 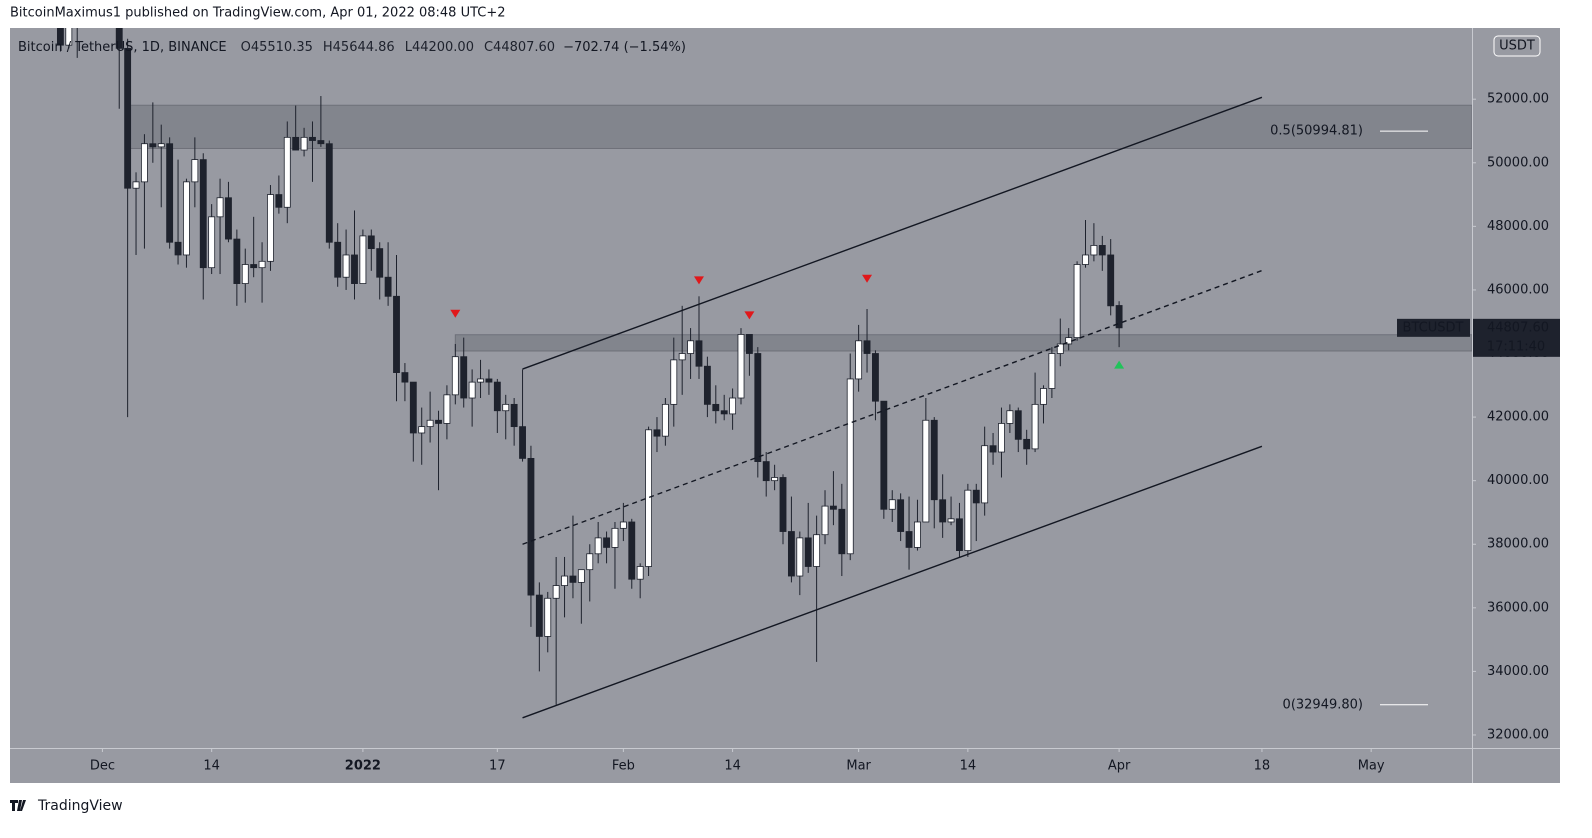 I want to click on title: Bitcoin / TetherUS, 1D, BINANCE, so click(x=122, y=47).